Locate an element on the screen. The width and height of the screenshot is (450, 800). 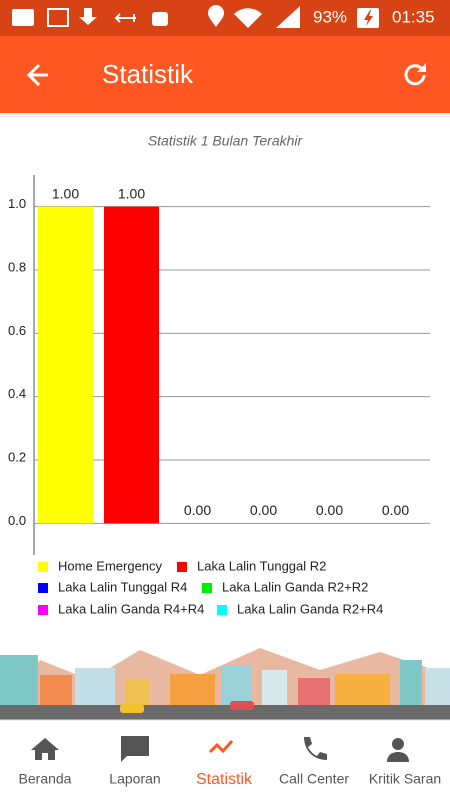
app-title: Statistik is located at coordinates (148, 74).